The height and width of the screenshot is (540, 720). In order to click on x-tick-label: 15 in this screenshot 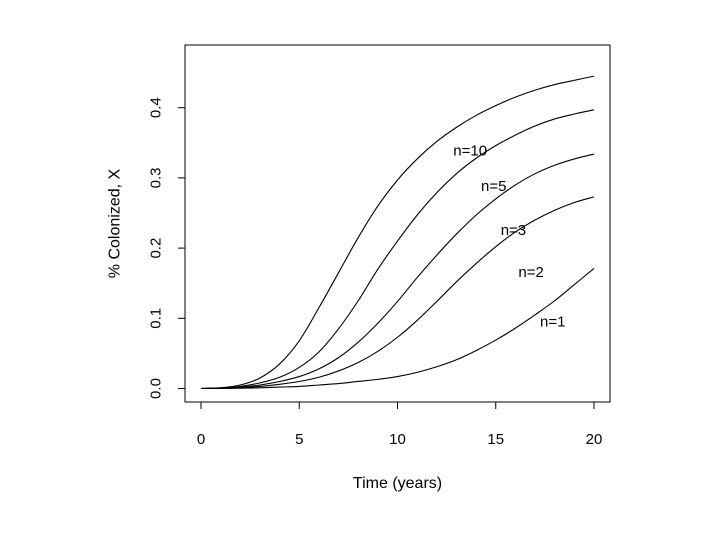, I will do `click(495, 439)`.